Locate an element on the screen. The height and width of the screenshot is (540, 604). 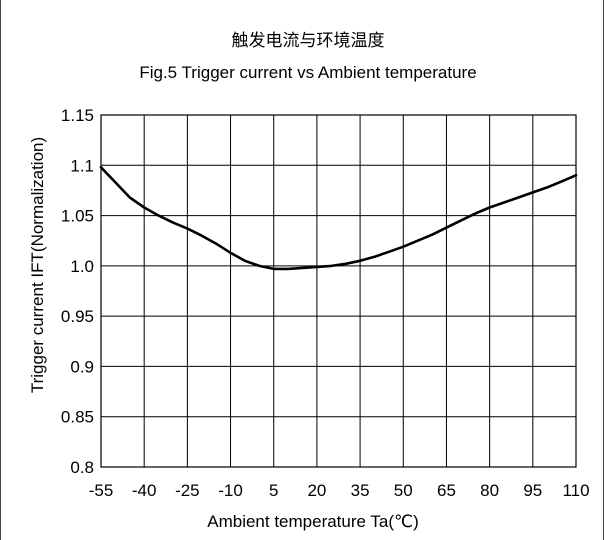
chart-title: 触发电流与环境温度 is located at coordinates (308, 40).